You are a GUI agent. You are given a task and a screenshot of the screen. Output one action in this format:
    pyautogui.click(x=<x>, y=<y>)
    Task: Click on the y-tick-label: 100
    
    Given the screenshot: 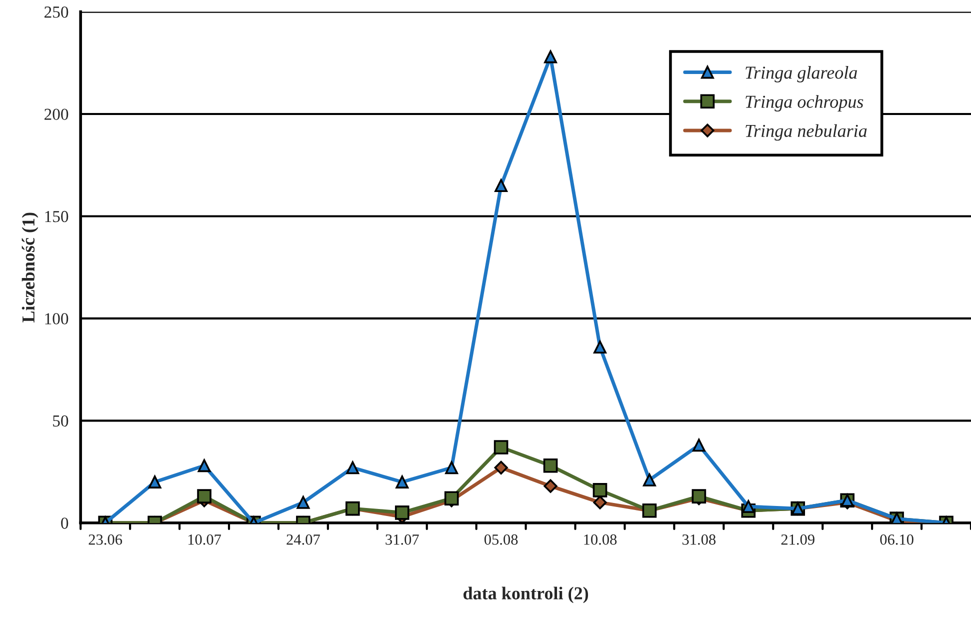 What is the action you would take?
    pyautogui.click(x=56, y=318)
    